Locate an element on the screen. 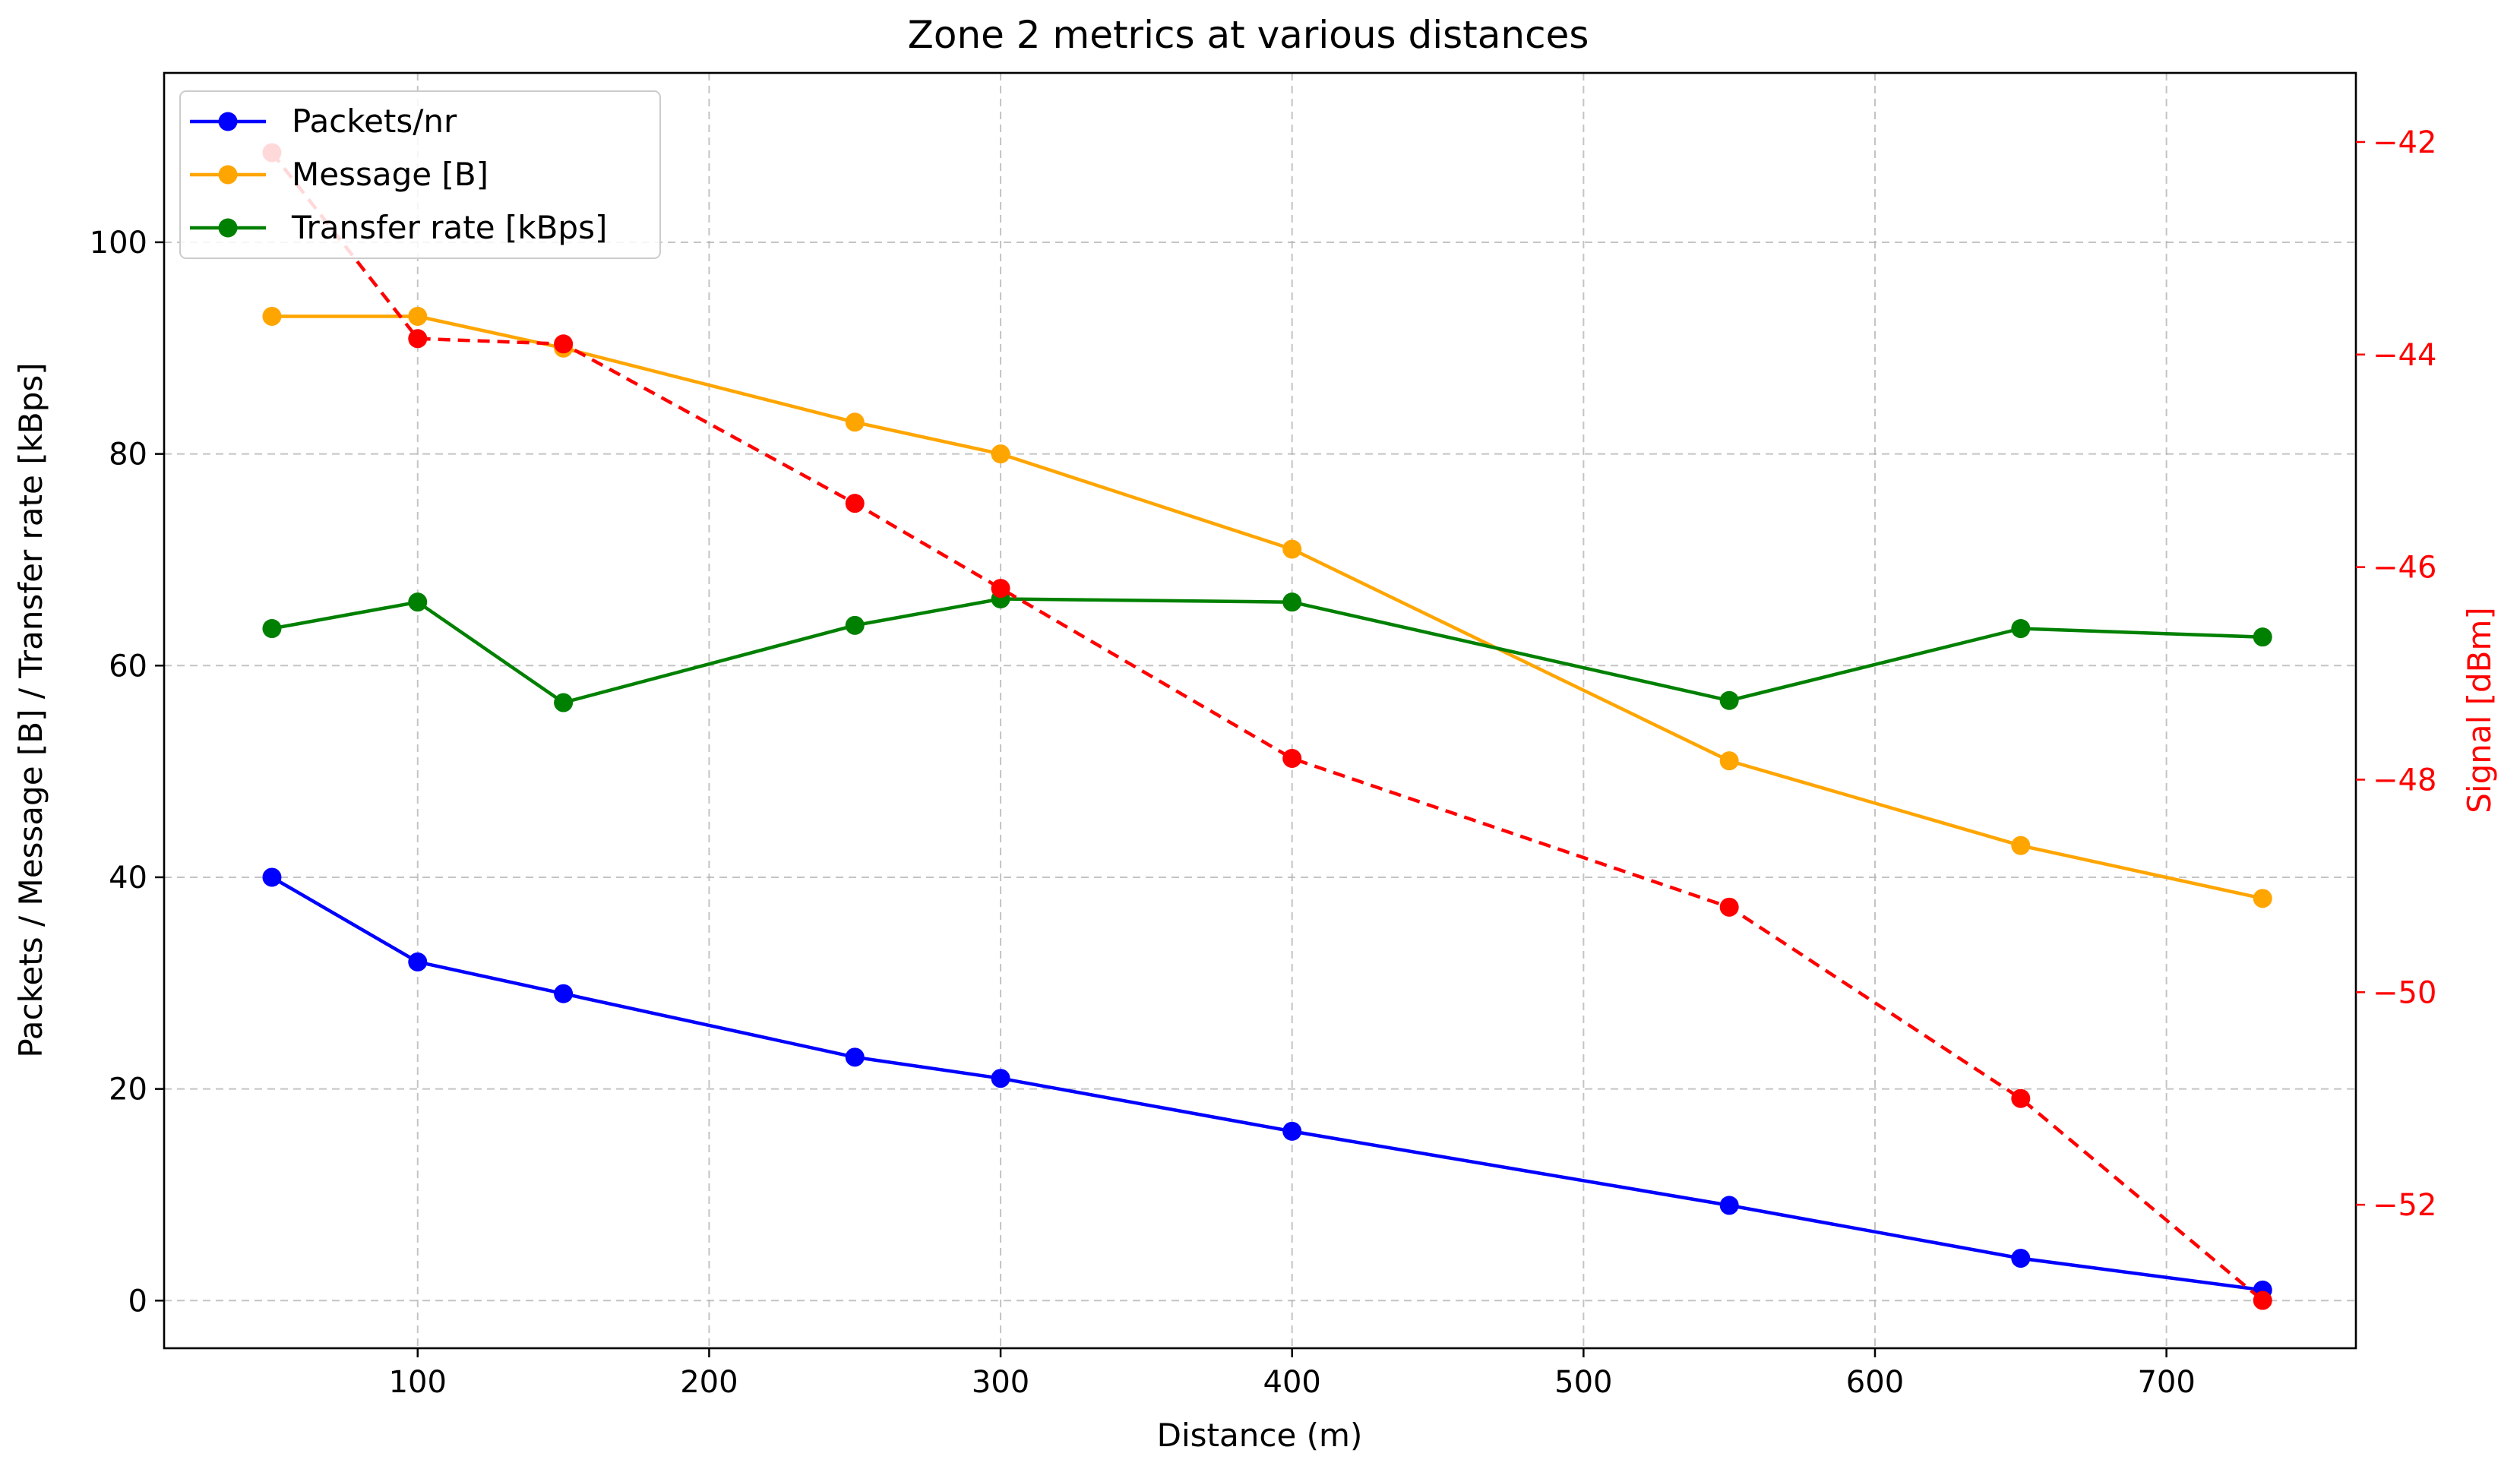 This screenshot has width=2520, height=1469. x-tick-label: 200 is located at coordinates (709, 1382).